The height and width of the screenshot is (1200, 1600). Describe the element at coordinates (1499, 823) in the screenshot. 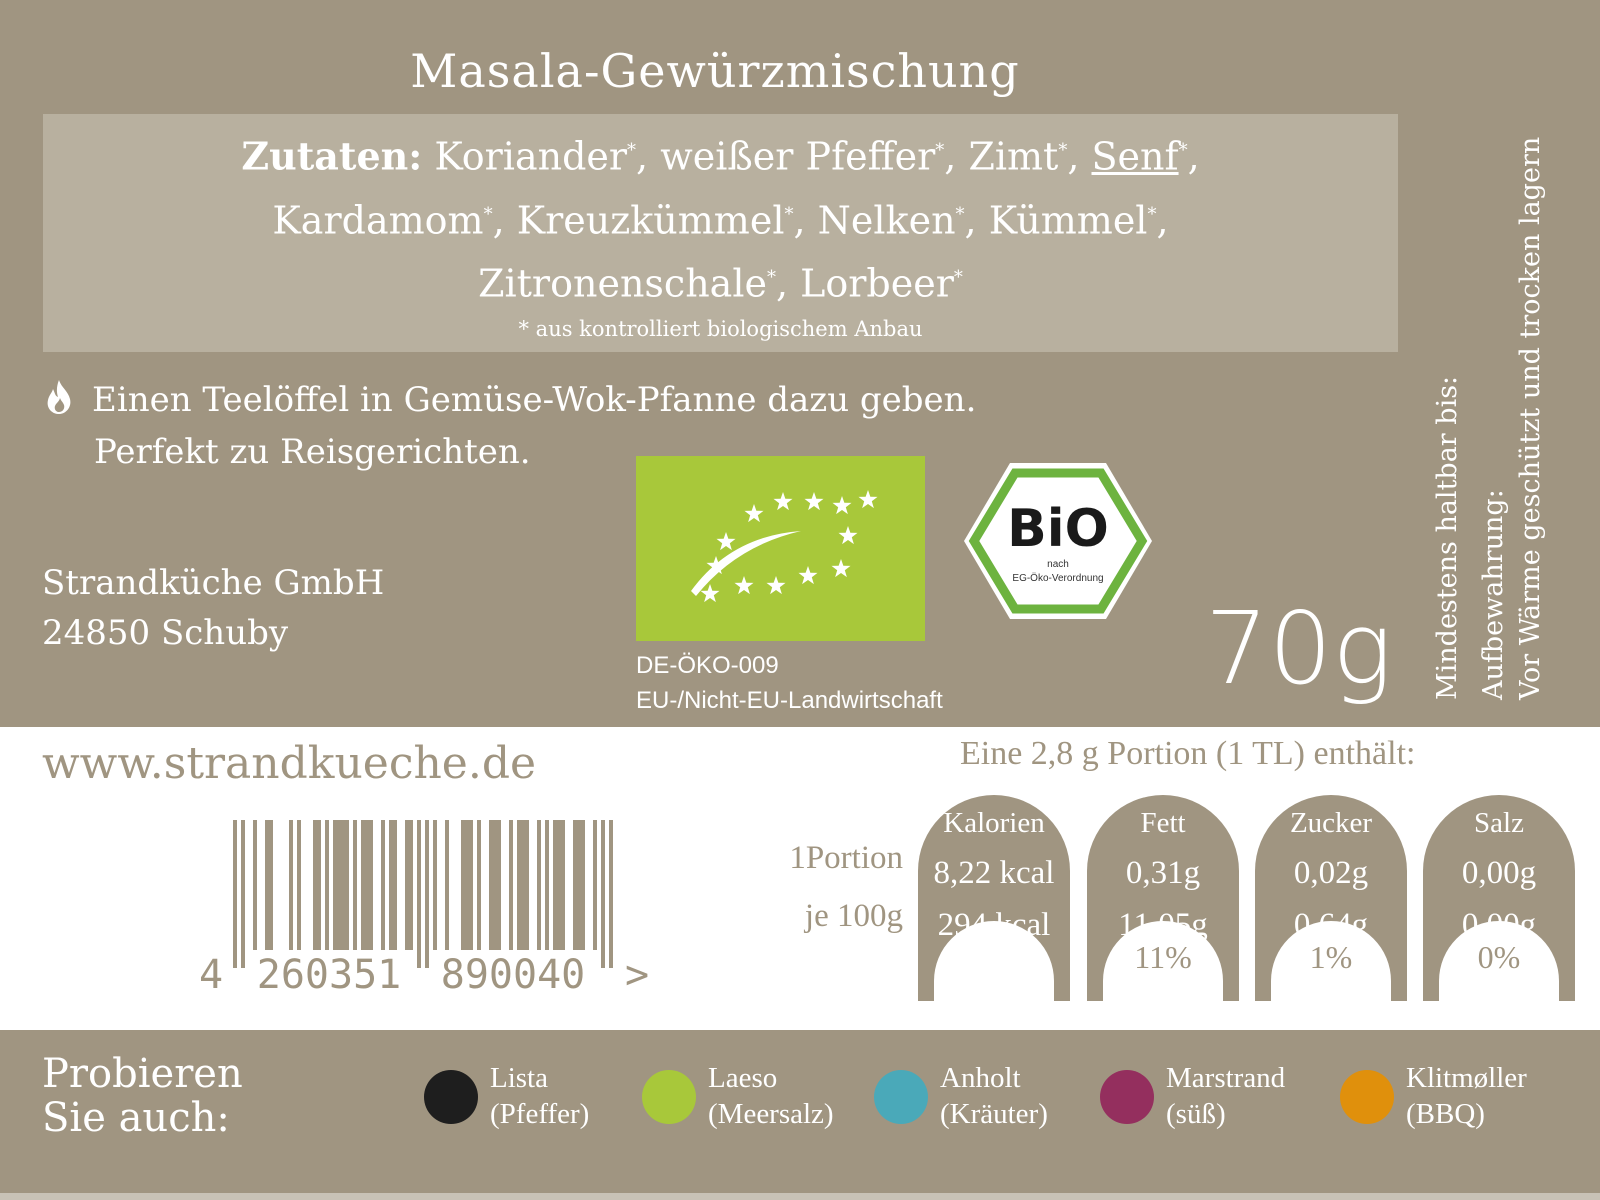

I see `nutrient-name: Salz` at that location.